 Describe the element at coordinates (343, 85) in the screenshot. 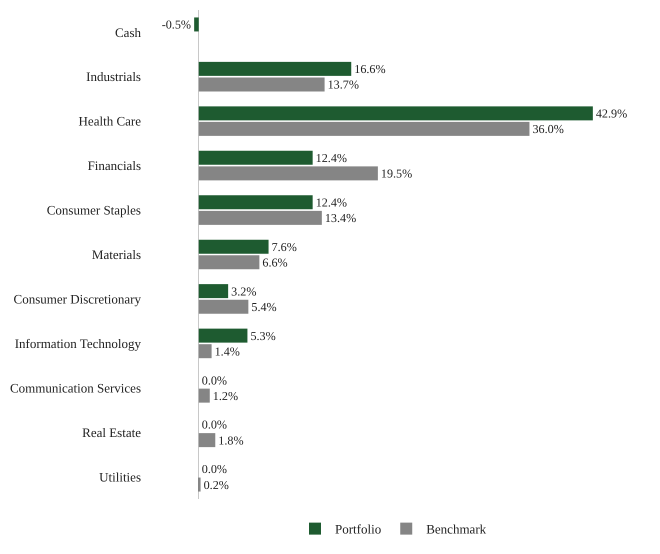

I see `data-label: 13.7%` at that location.